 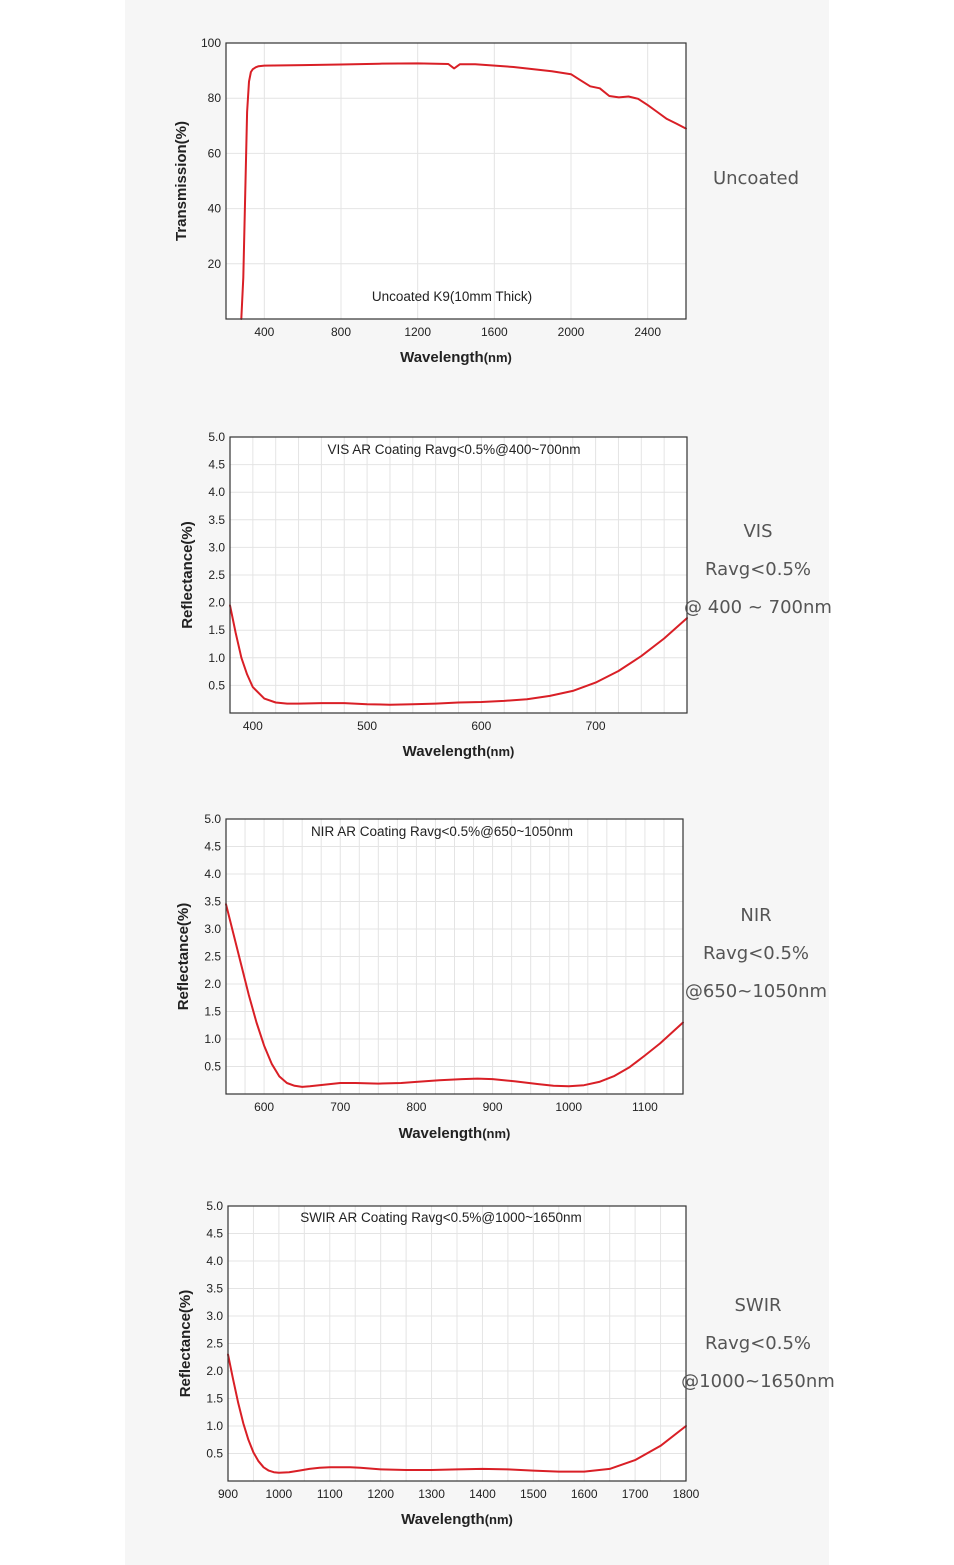 I want to click on side-labels-swir: SWIR Ravg<0.5% @1000~1650nm, so click(x=758, y=1344).